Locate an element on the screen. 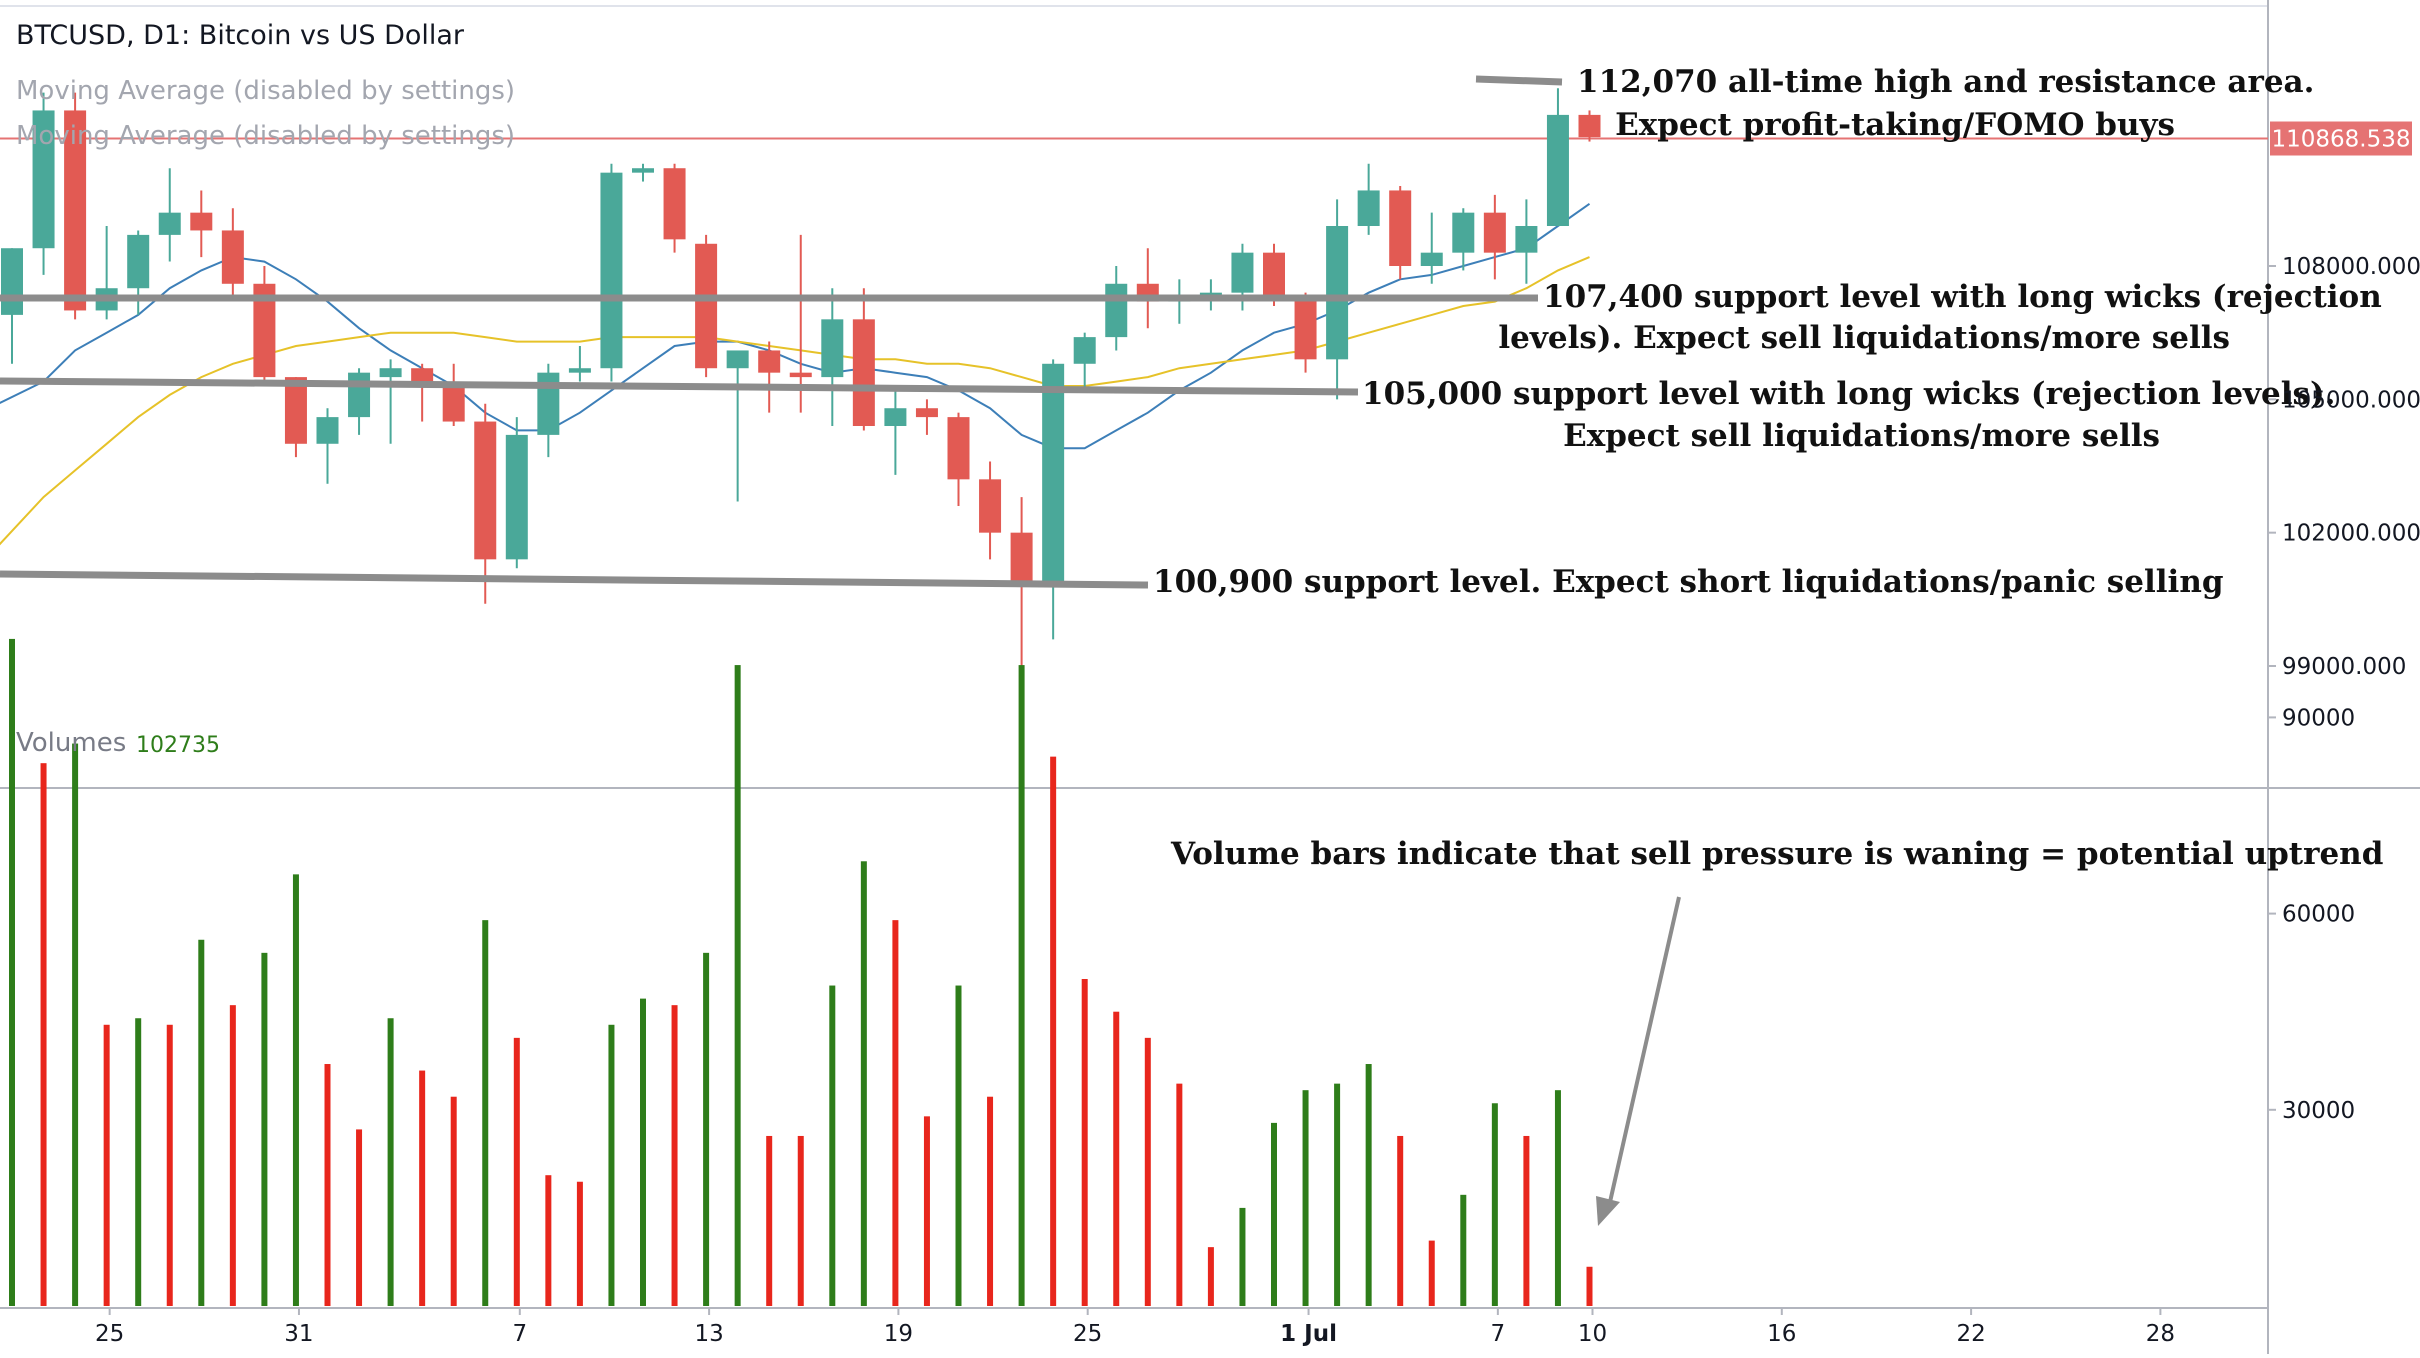  moving-average-legend-2: Moving Average (disabled by settings) is located at coordinates (266, 136).